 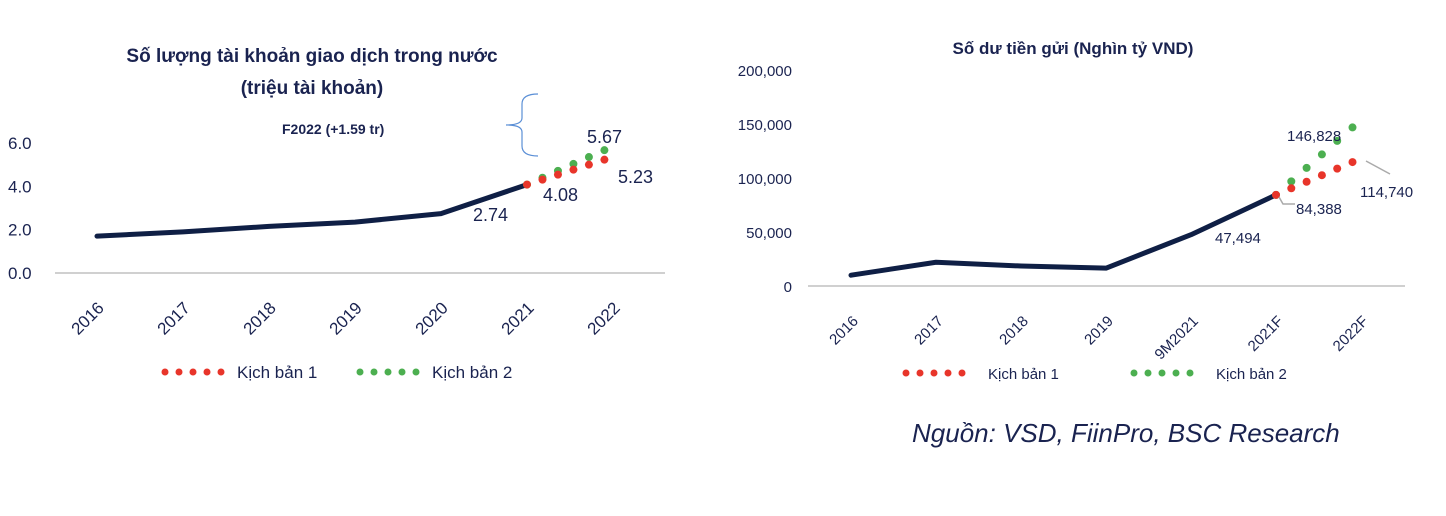 I want to click on y-tick-label: 0.0, so click(x=20, y=273).